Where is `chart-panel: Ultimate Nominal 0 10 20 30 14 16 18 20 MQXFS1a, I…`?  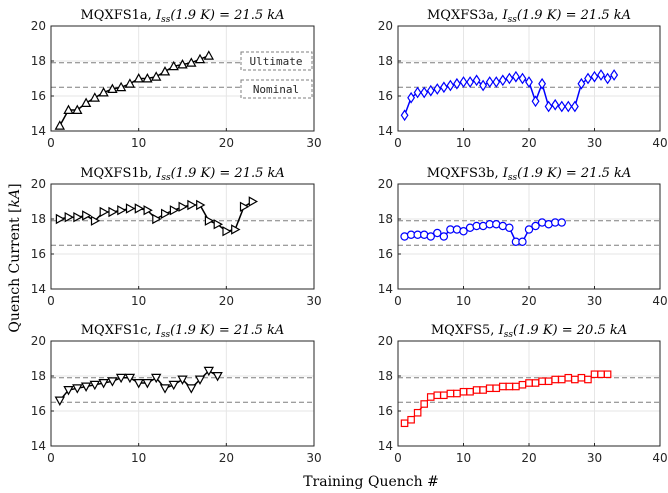
chart-panel: Ultimate Nominal 0 10 20 30 14 16 18 20 MQXFS1a, I… is located at coordinates (176, 79).